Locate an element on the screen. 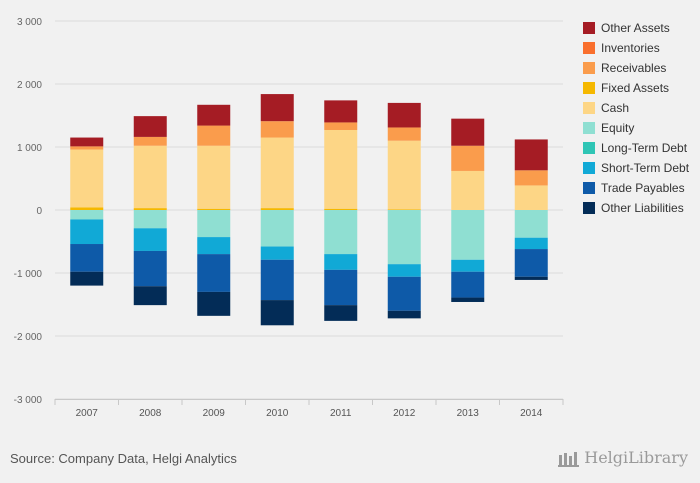 This screenshot has width=700, height=483. legend-item: Fixed Assets is located at coordinates (641, 88).